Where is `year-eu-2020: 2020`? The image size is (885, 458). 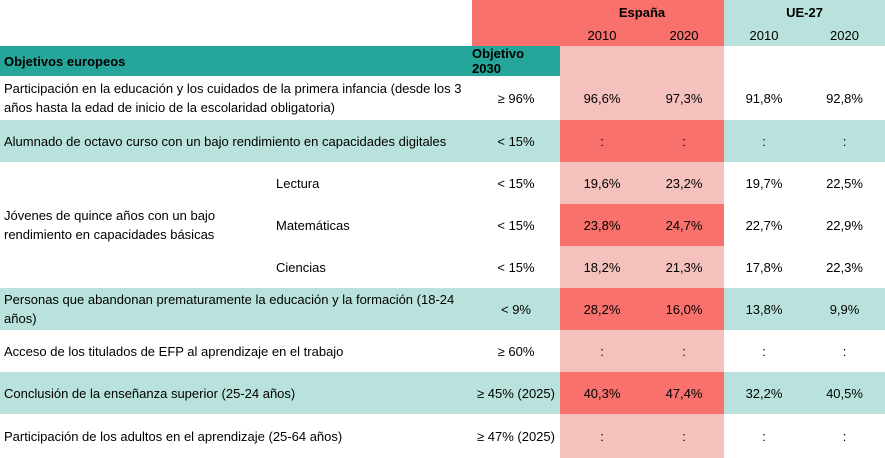
year-eu-2020: 2020 is located at coordinates (844, 35).